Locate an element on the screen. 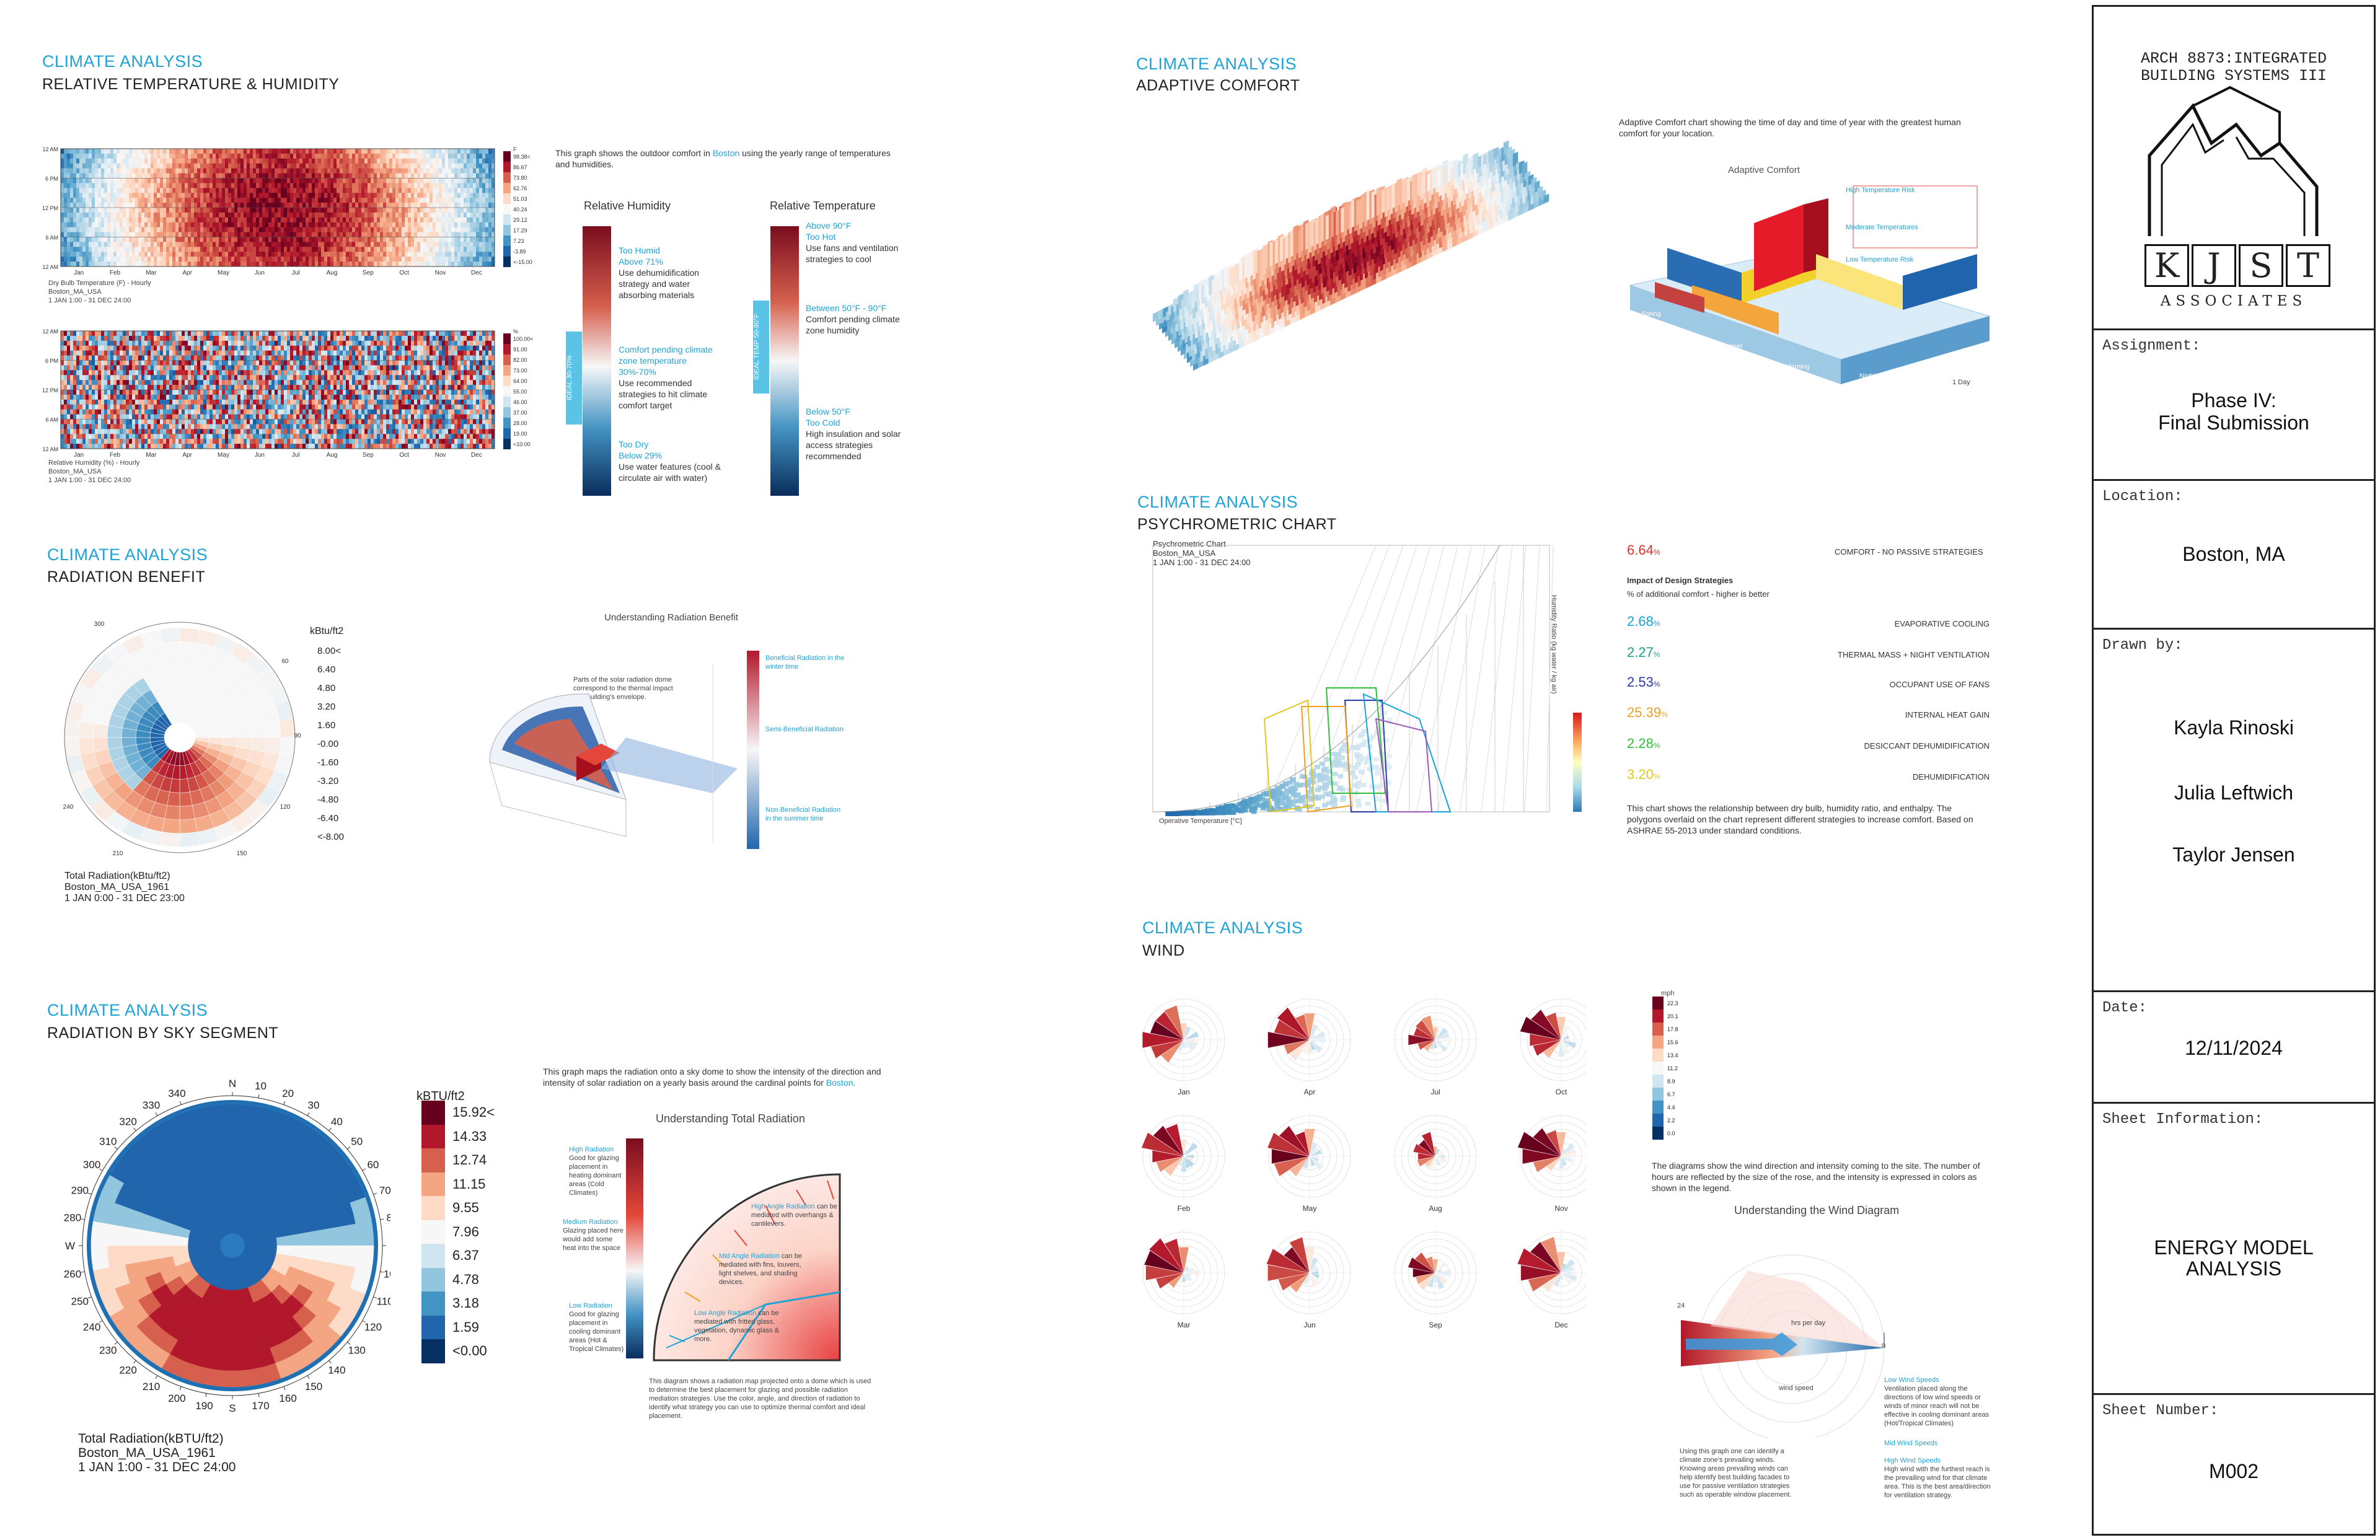  adaptive-label-night: Night is located at coordinates (1867, 376).